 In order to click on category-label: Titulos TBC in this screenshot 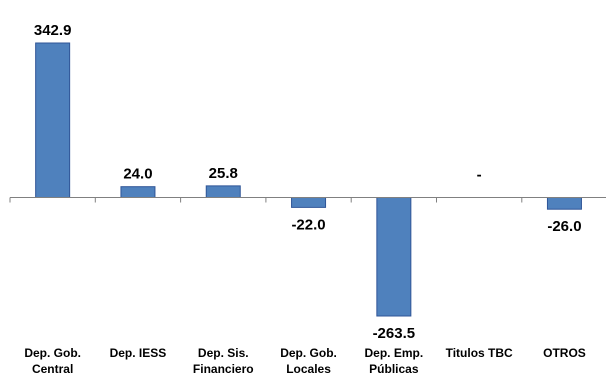, I will do `click(479, 353)`.